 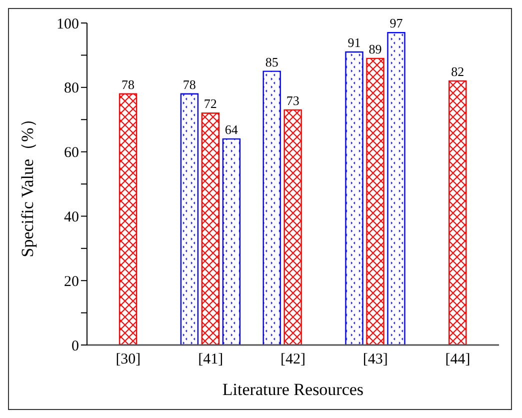 I want to click on y-axis-title: Specific Value（%）, so click(x=28, y=184).